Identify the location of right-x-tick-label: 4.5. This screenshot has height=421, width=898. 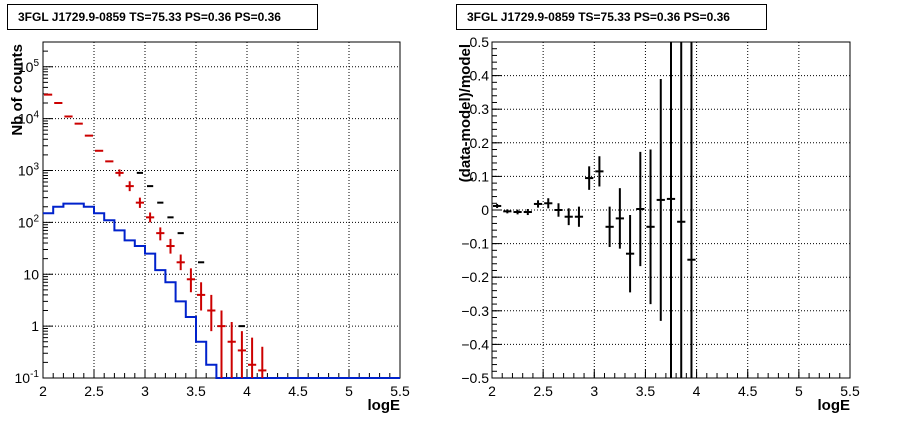
(748, 391).